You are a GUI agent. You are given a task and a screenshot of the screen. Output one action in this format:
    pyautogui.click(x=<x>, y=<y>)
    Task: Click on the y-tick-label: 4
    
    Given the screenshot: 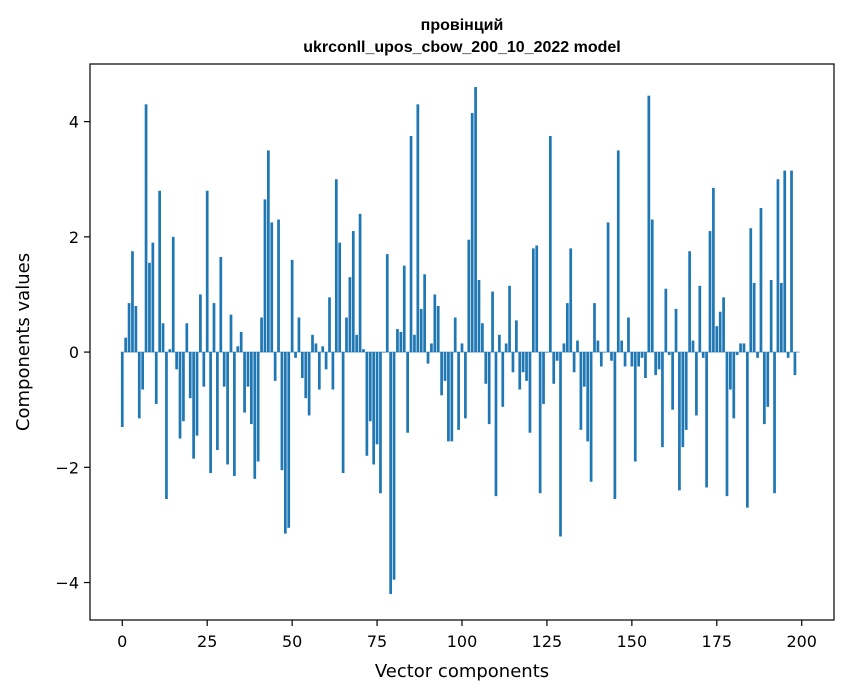 What is the action you would take?
    pyautogui.click(x=74, y=122)
    